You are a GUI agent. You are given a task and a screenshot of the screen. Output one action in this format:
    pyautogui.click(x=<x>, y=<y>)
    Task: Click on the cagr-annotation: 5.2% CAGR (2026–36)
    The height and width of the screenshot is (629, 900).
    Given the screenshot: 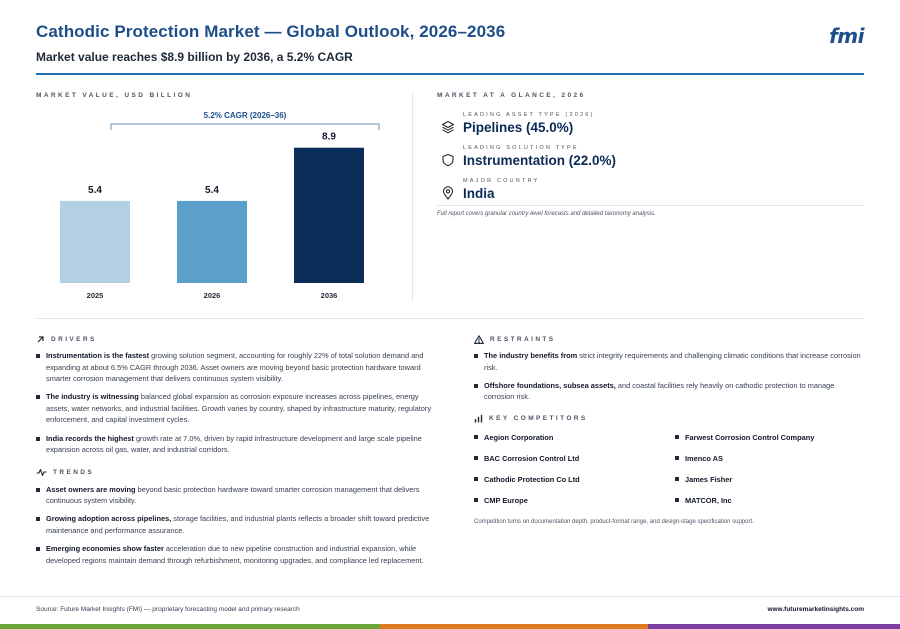 What is the action you would take?
    pyautogui.click(x=245, y=115)
    